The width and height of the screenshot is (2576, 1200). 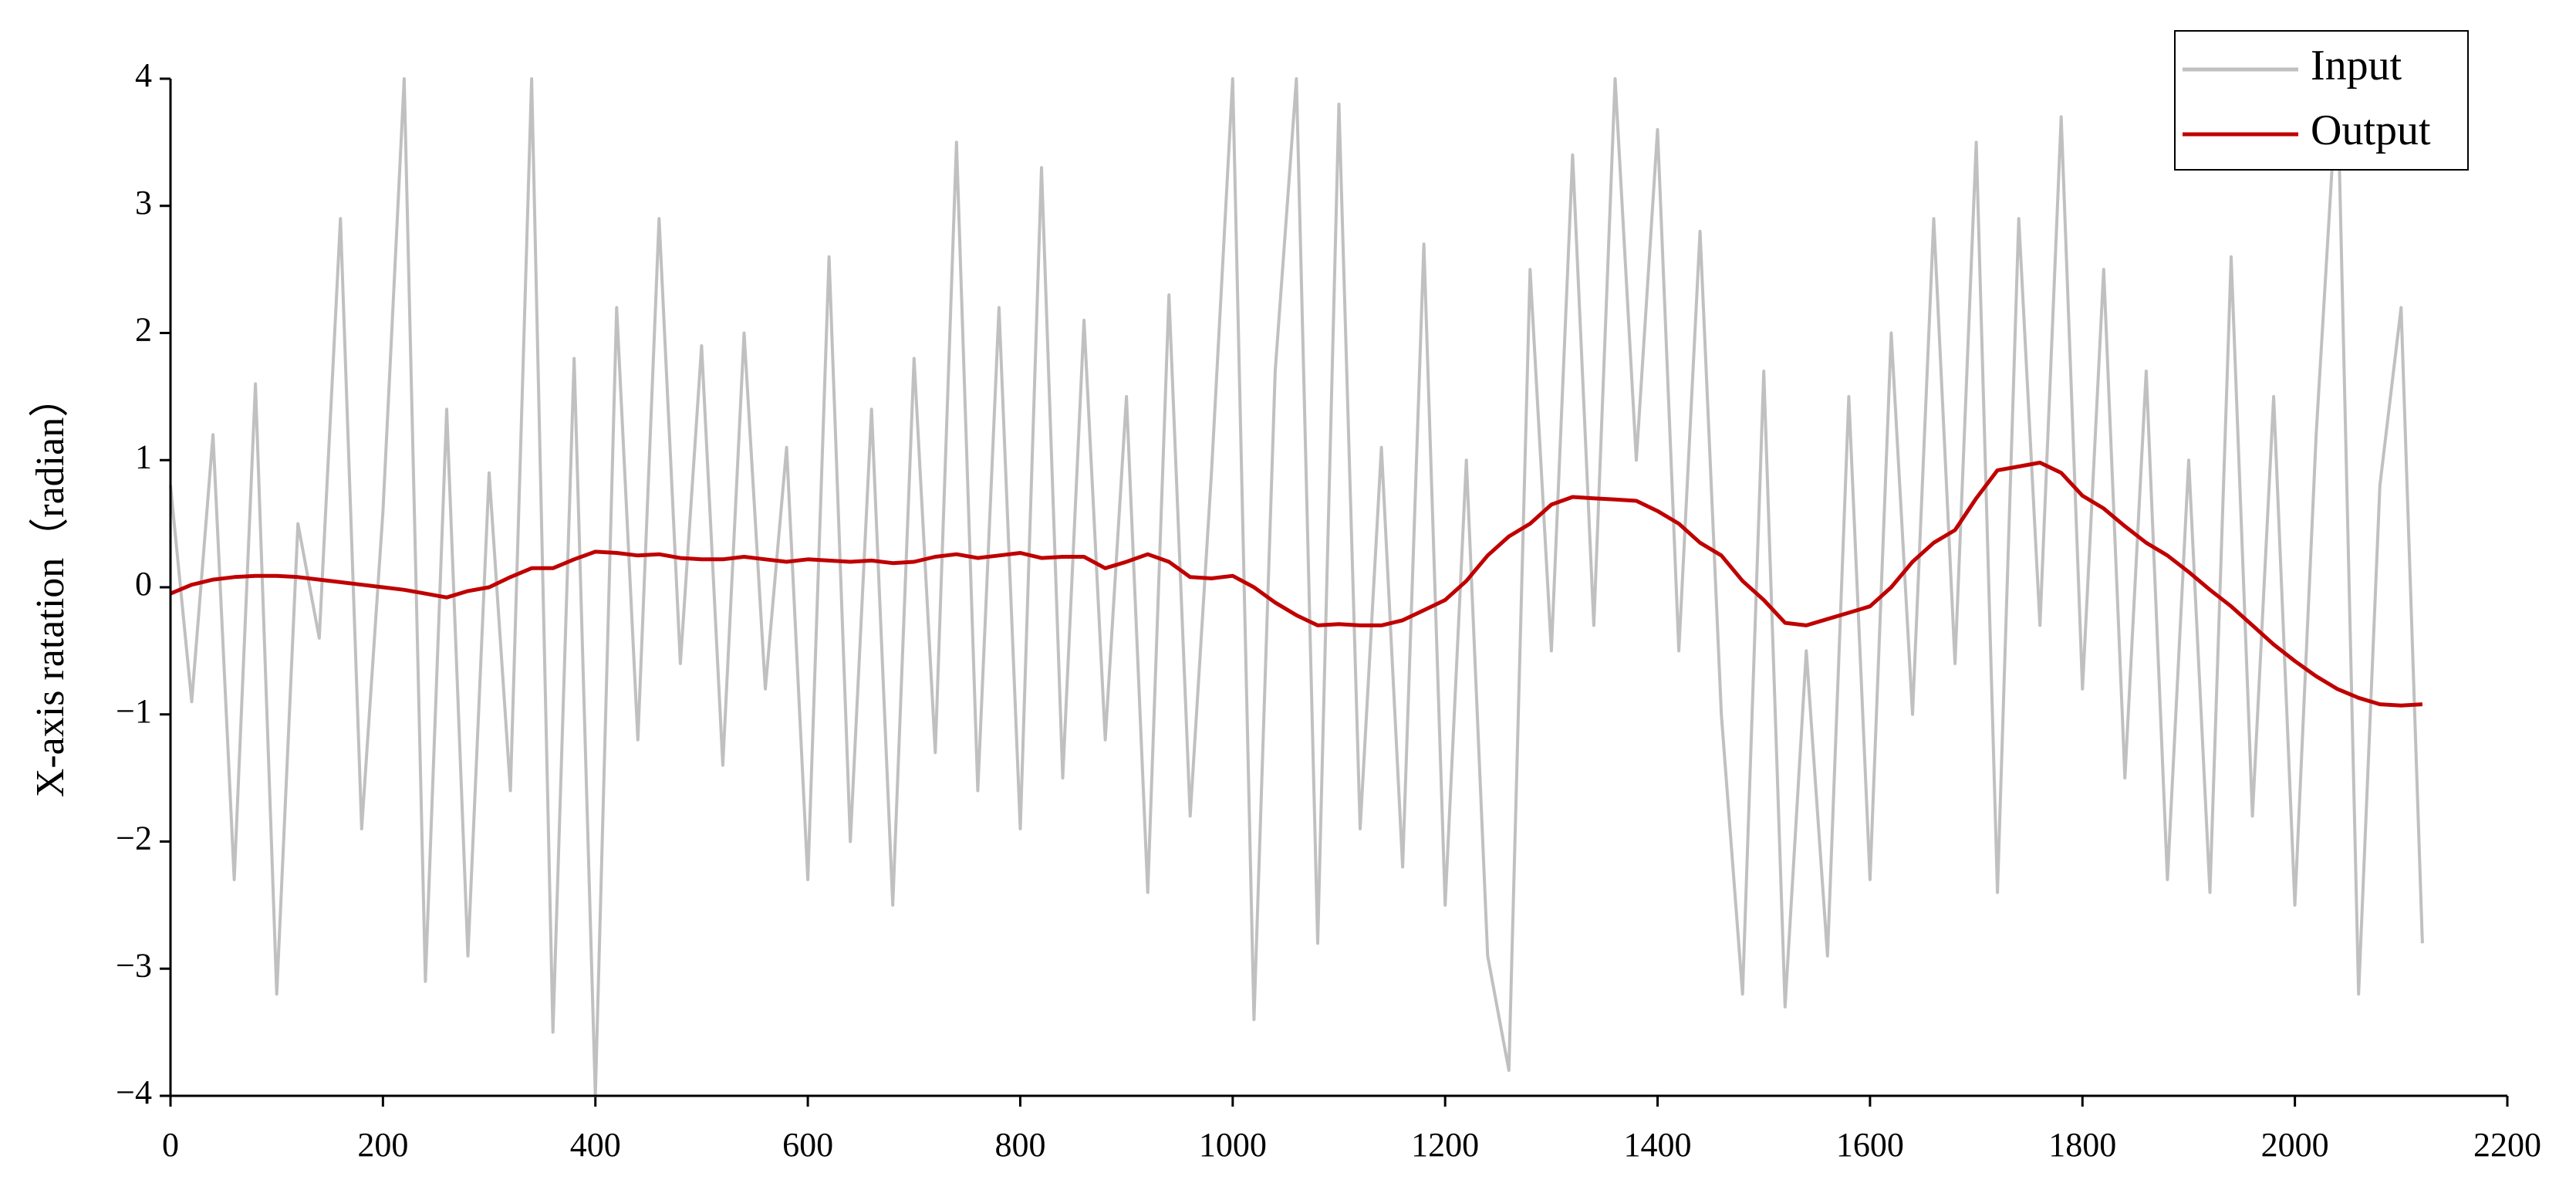 I want to click on y-tick-label: −2, so click(x=134, y=838).